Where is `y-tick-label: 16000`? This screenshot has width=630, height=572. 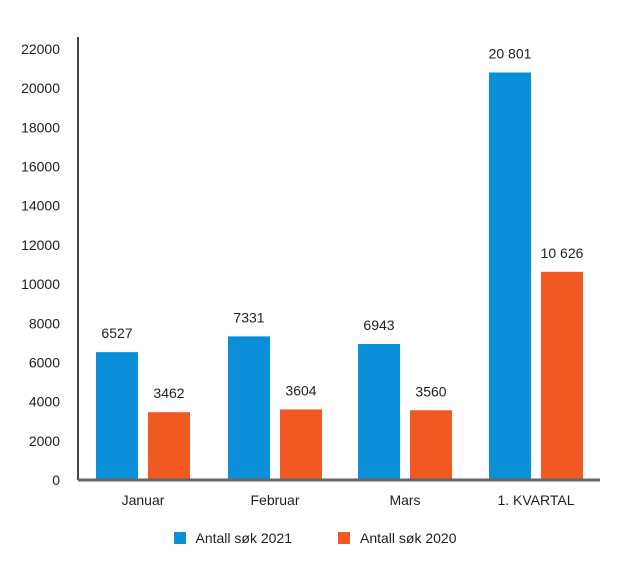
y-tick-label: 16000 is located at coordinates (40, 167).